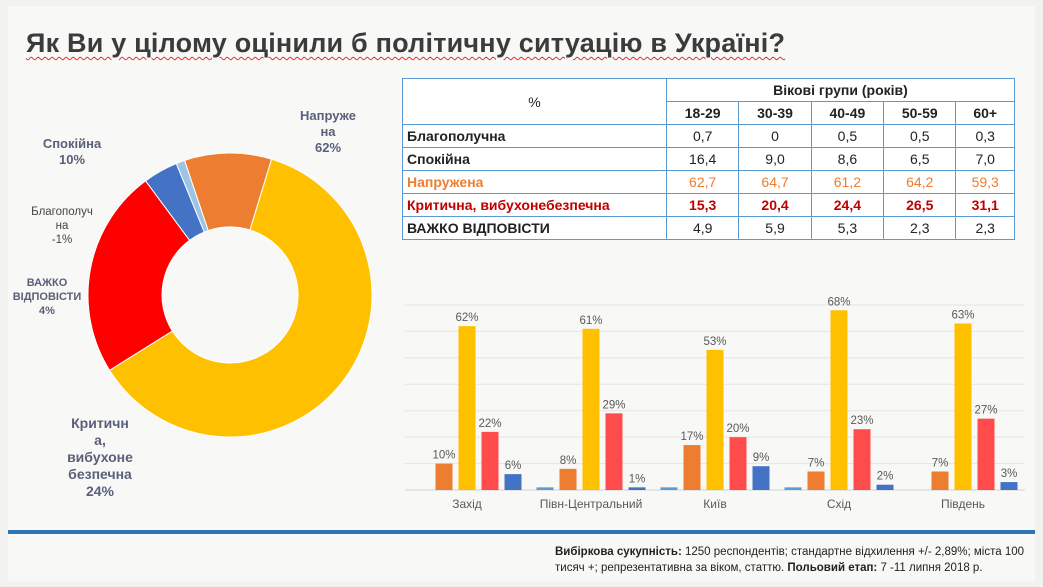  Describe the element at coordinates (702, 113) in the screenshot. I see `col-header: 18-29` at that location.